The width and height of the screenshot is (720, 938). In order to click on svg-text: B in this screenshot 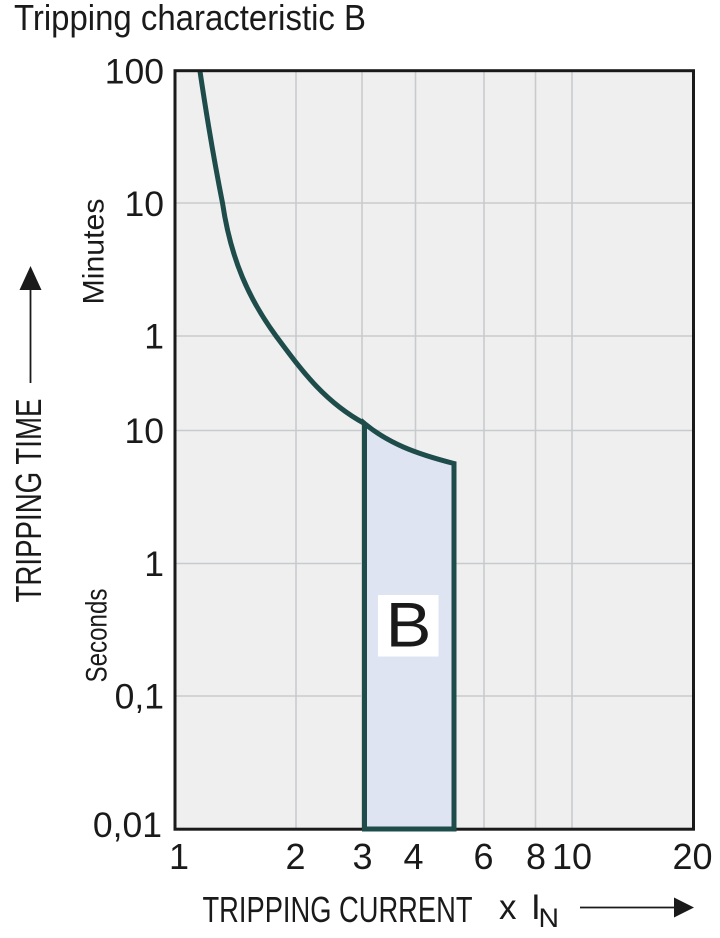, I will do `click(409, 624)`.